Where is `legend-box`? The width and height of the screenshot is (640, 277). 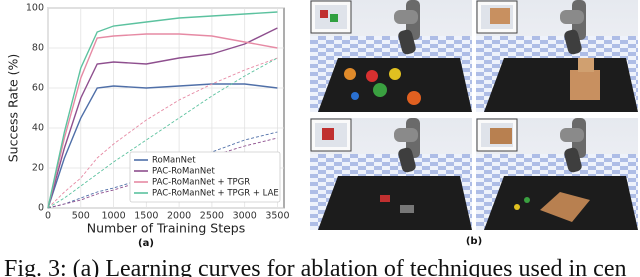 legend-box is located at coordinates (205, 177).